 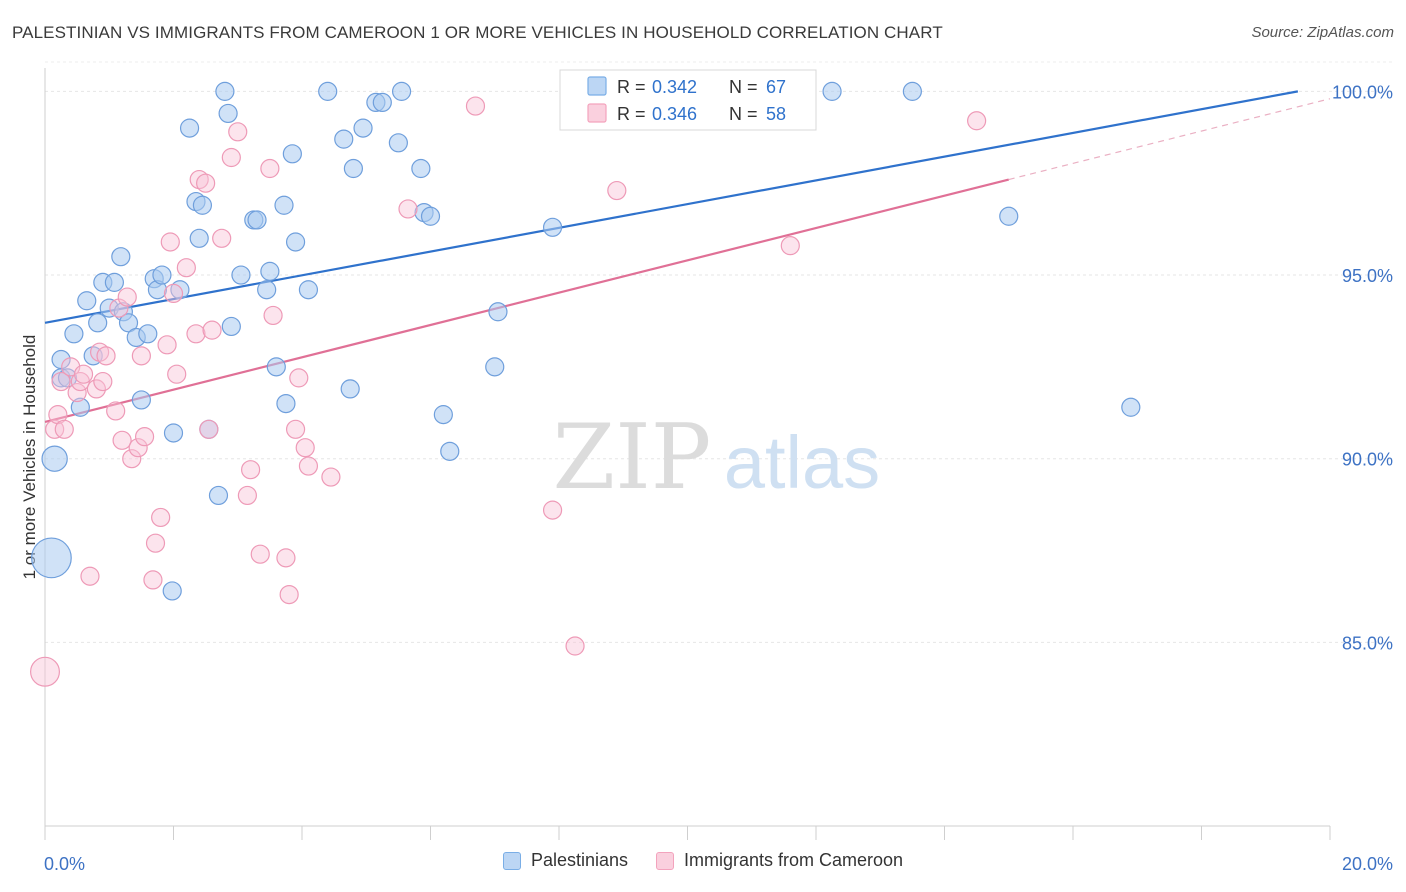 I want to click on y-tick-label-2: 95.0%, so click(x=1367, y=276).